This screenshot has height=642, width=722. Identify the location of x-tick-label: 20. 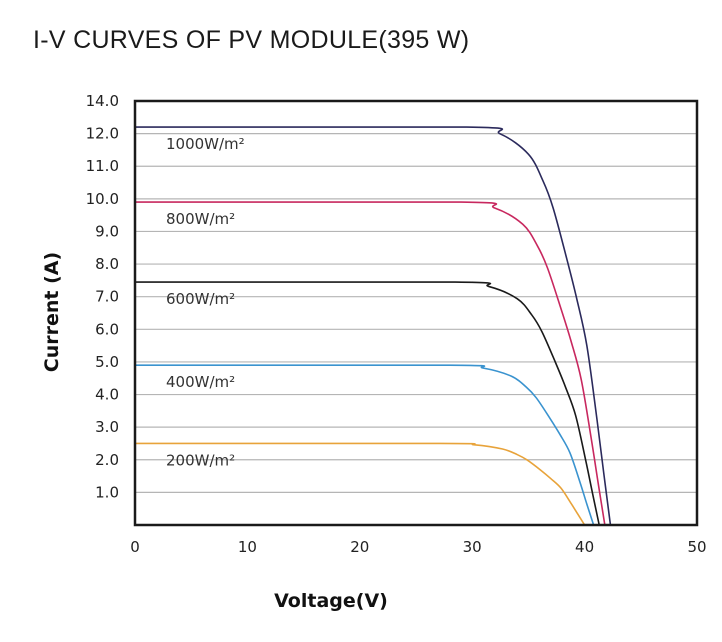
(359, 547).